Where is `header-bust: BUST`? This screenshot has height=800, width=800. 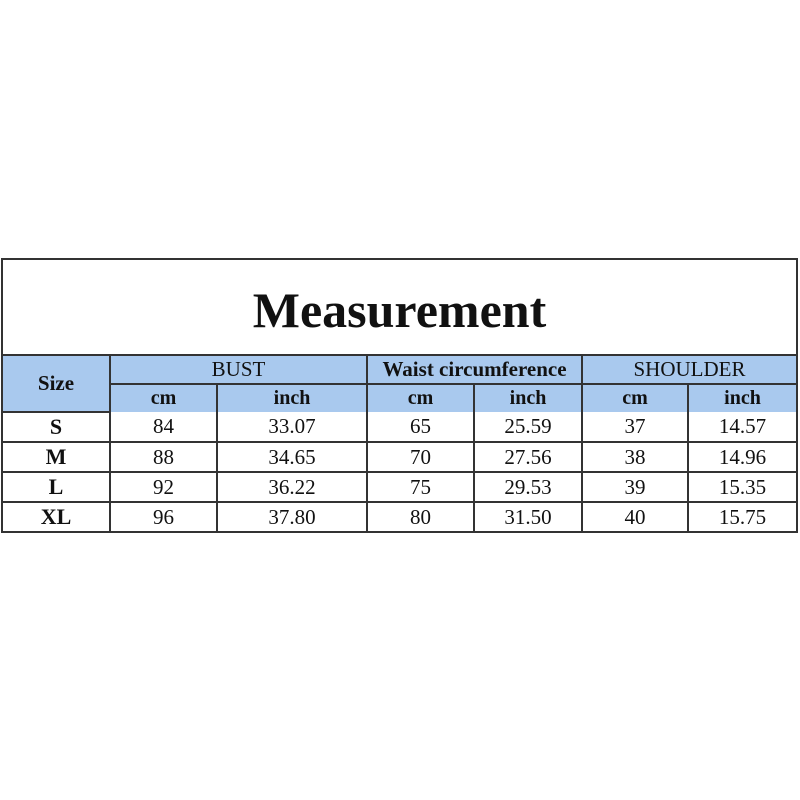
header-bust: BUST is located at coordinates (238, 370).